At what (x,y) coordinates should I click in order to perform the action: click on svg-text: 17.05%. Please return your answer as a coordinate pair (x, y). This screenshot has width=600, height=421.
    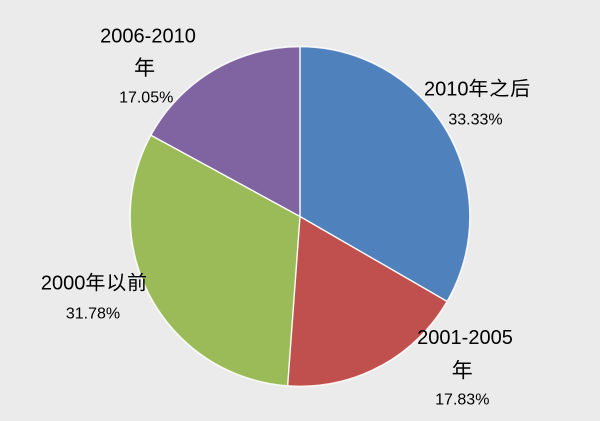
    Looking at the image, I should click on (146, 97).